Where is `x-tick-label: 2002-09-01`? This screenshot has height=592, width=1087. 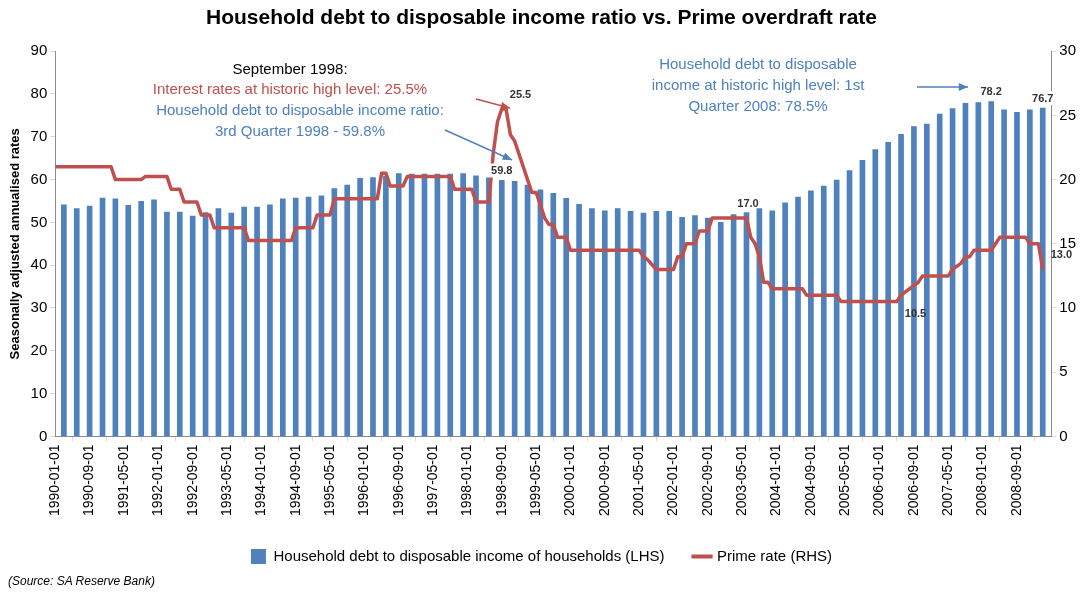 x-tick-label: 2002-09-01 is located at coordinates (706, 480).